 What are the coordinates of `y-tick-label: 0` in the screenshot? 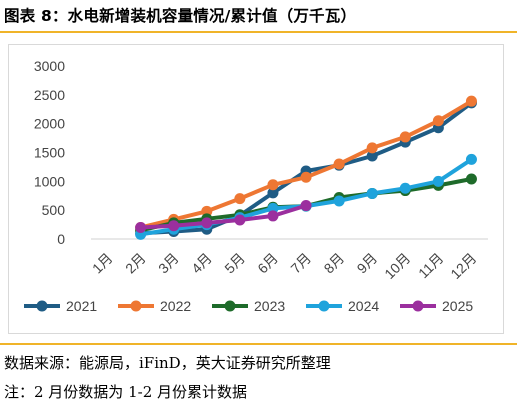 It's located at (61, 239).